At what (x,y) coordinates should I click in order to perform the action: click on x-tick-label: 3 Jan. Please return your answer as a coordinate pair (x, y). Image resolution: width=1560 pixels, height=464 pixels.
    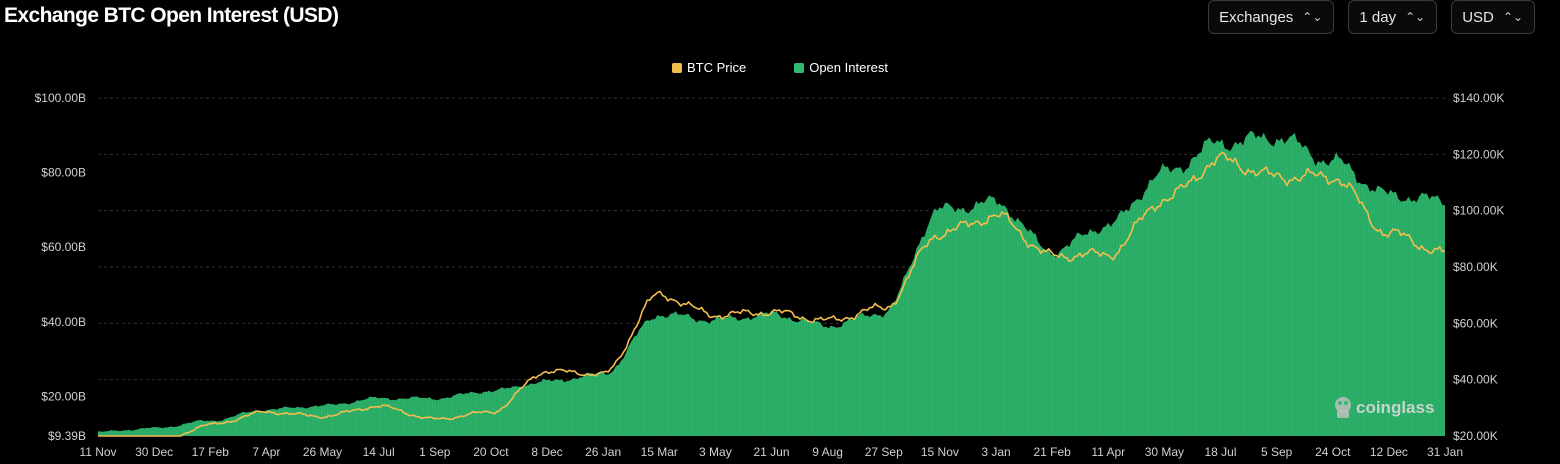
    Looking at the image, I should click on (995, 452).